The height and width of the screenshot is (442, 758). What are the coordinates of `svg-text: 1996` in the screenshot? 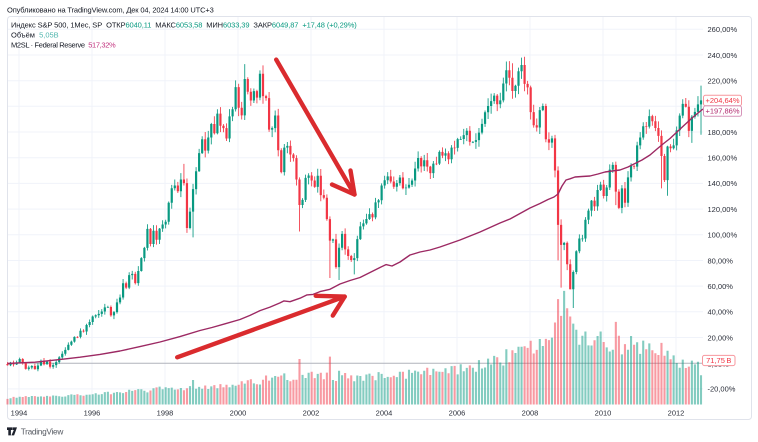 It's located at (92, 413).